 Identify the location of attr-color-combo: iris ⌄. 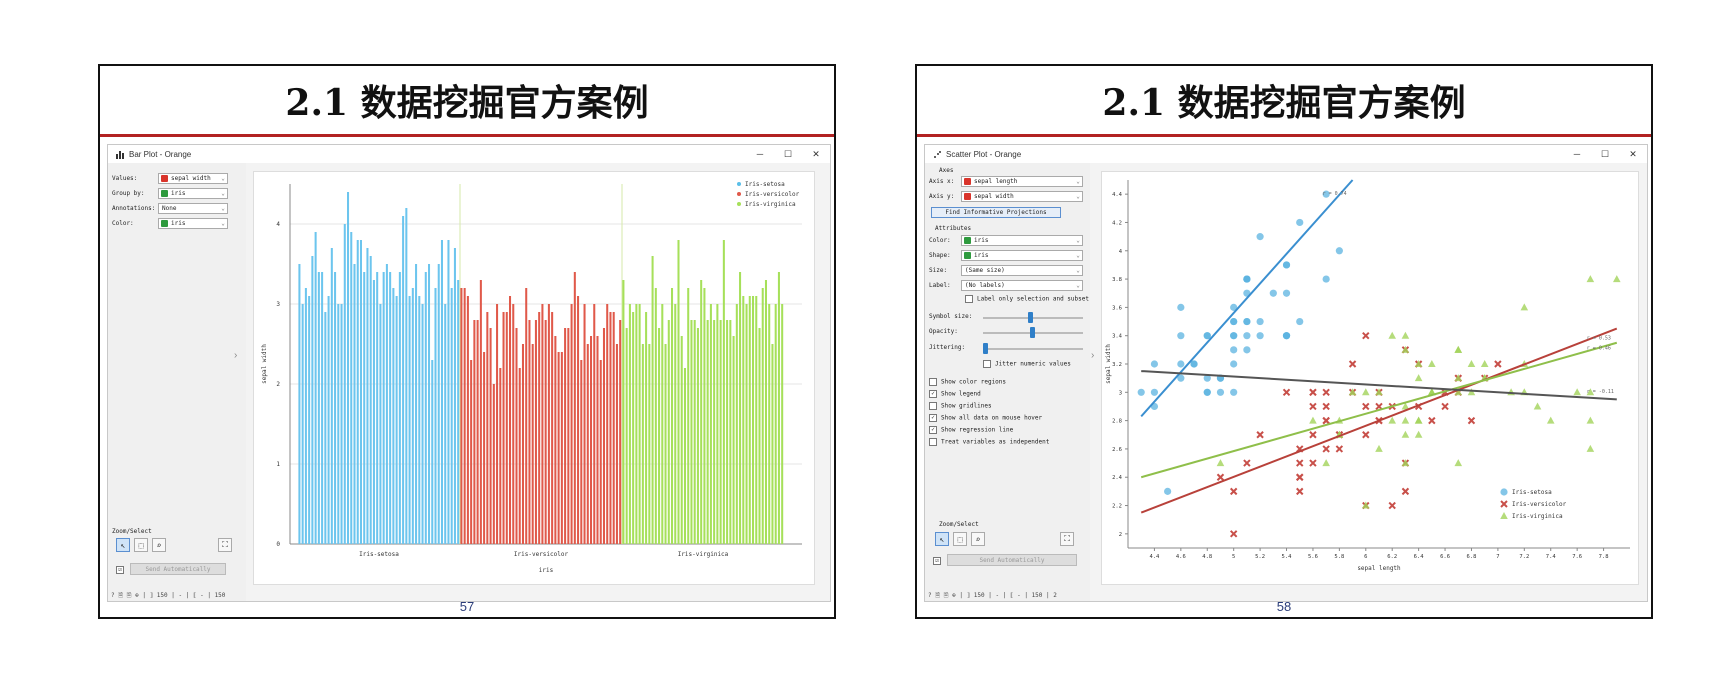
(1022, 240).